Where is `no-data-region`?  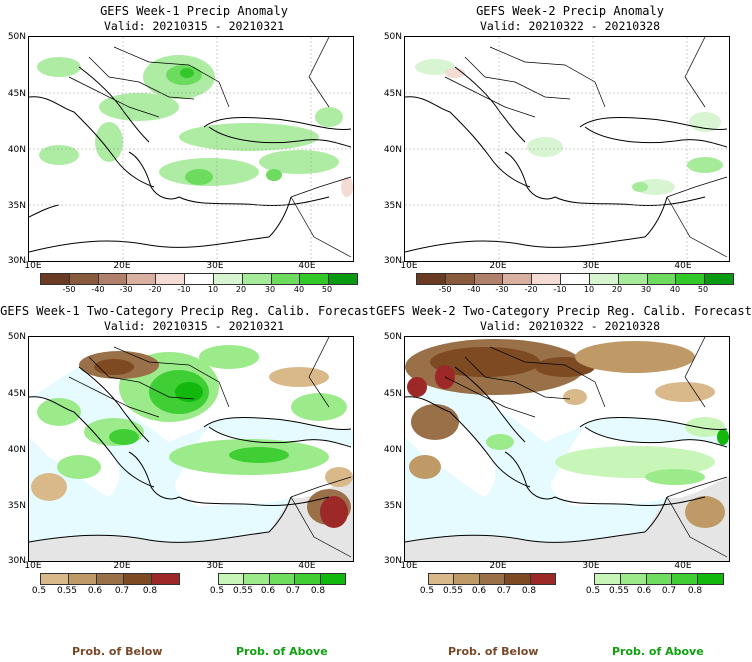
no-data-region is located at coordinates (191, 519).